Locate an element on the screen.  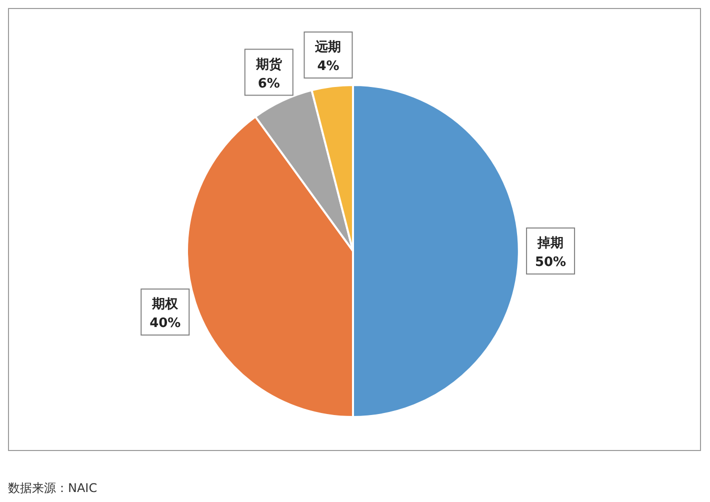
slice-label: 掉期 is located at coordinates (550, 243).